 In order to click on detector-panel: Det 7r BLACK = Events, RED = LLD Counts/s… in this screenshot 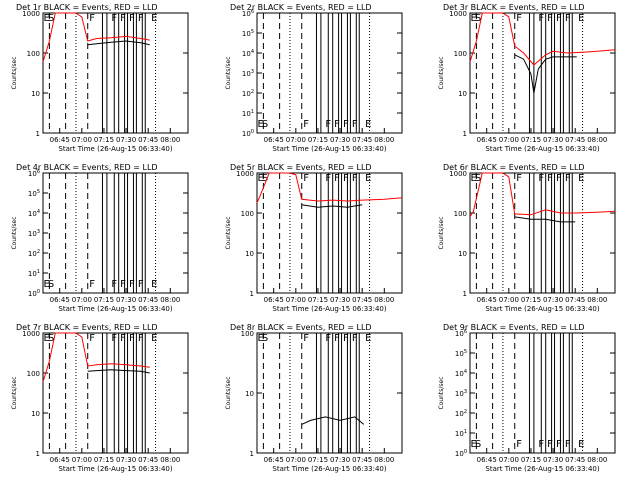, I will do `click(100, 398)`.